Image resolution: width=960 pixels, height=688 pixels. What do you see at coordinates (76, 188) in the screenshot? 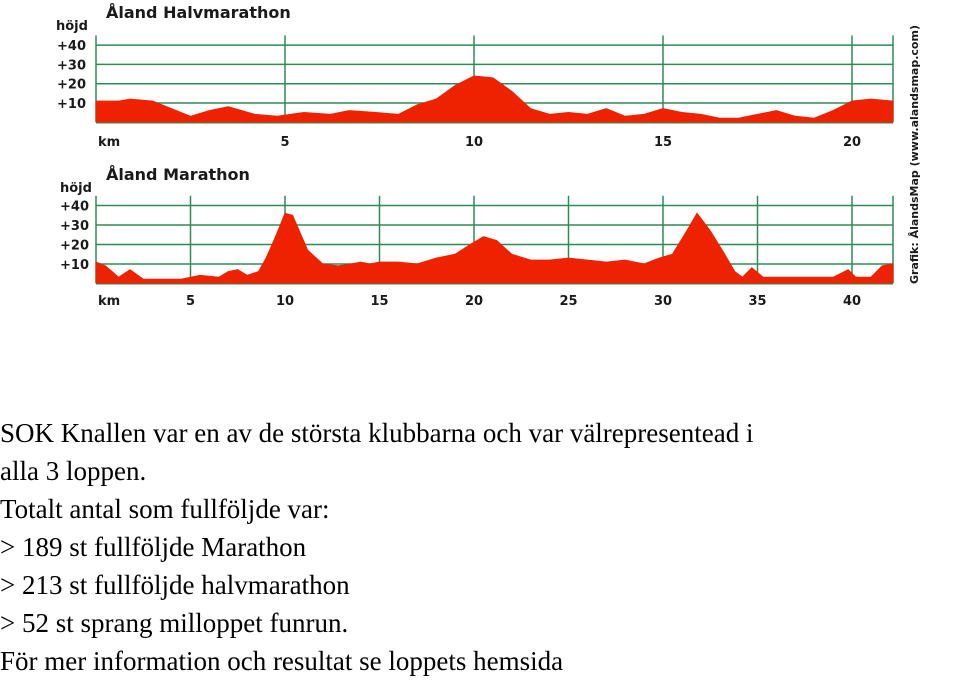
I see `marathon-ylabel: höjd` at bounding box center [76, 188].